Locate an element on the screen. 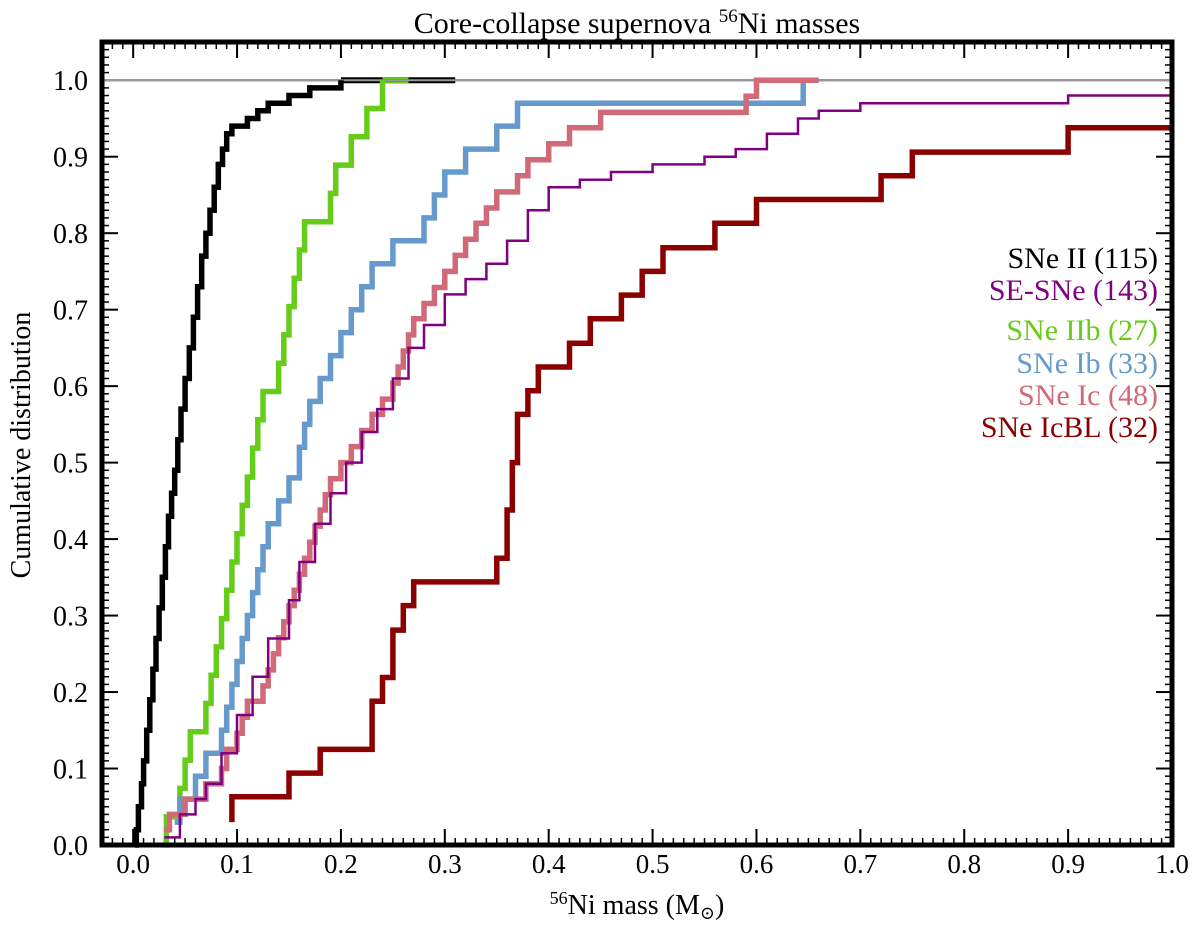 The image size is (1200, 935). legend-series-count: (33) is located at coordinates (1133, 363).